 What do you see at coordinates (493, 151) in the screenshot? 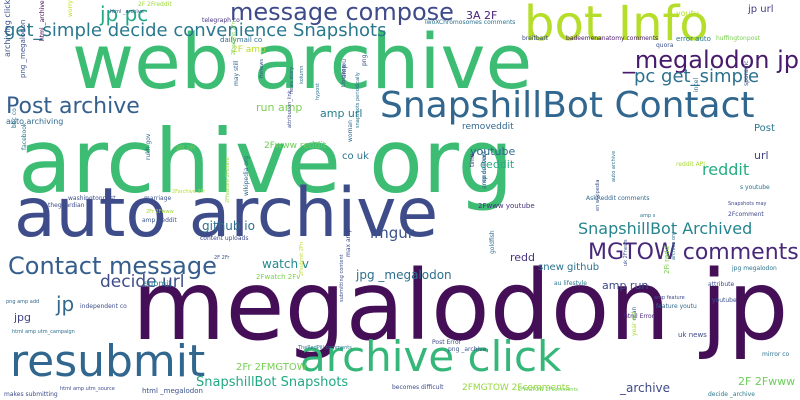
I see `word-youtube: youtube` at bounding box center [493, 151].